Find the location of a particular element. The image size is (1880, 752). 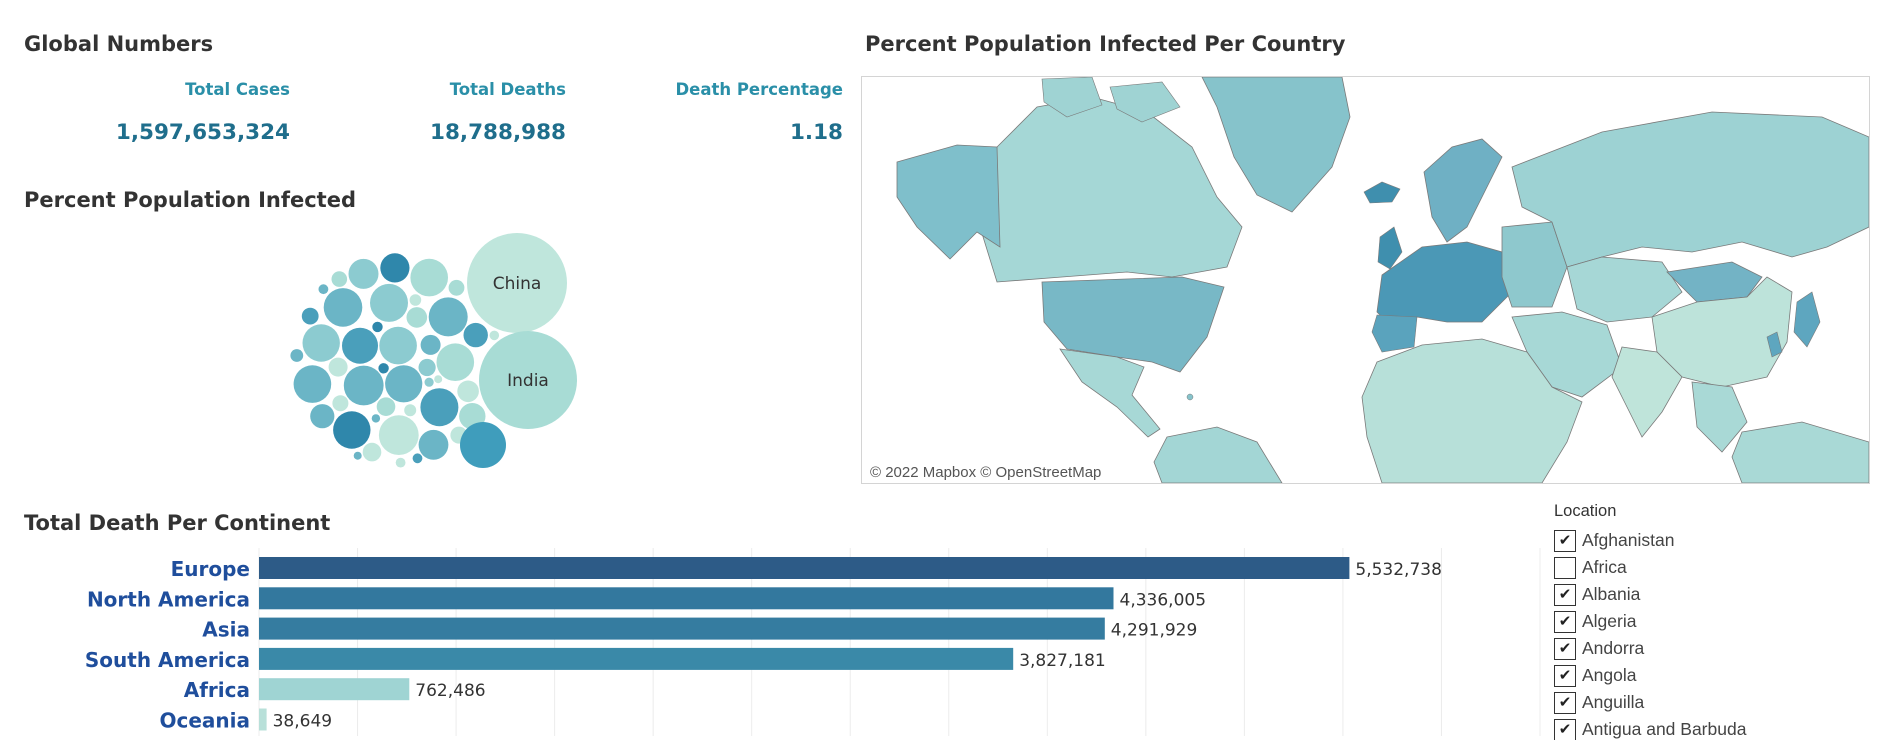

bar-africa is located at coordinates (334, 689).